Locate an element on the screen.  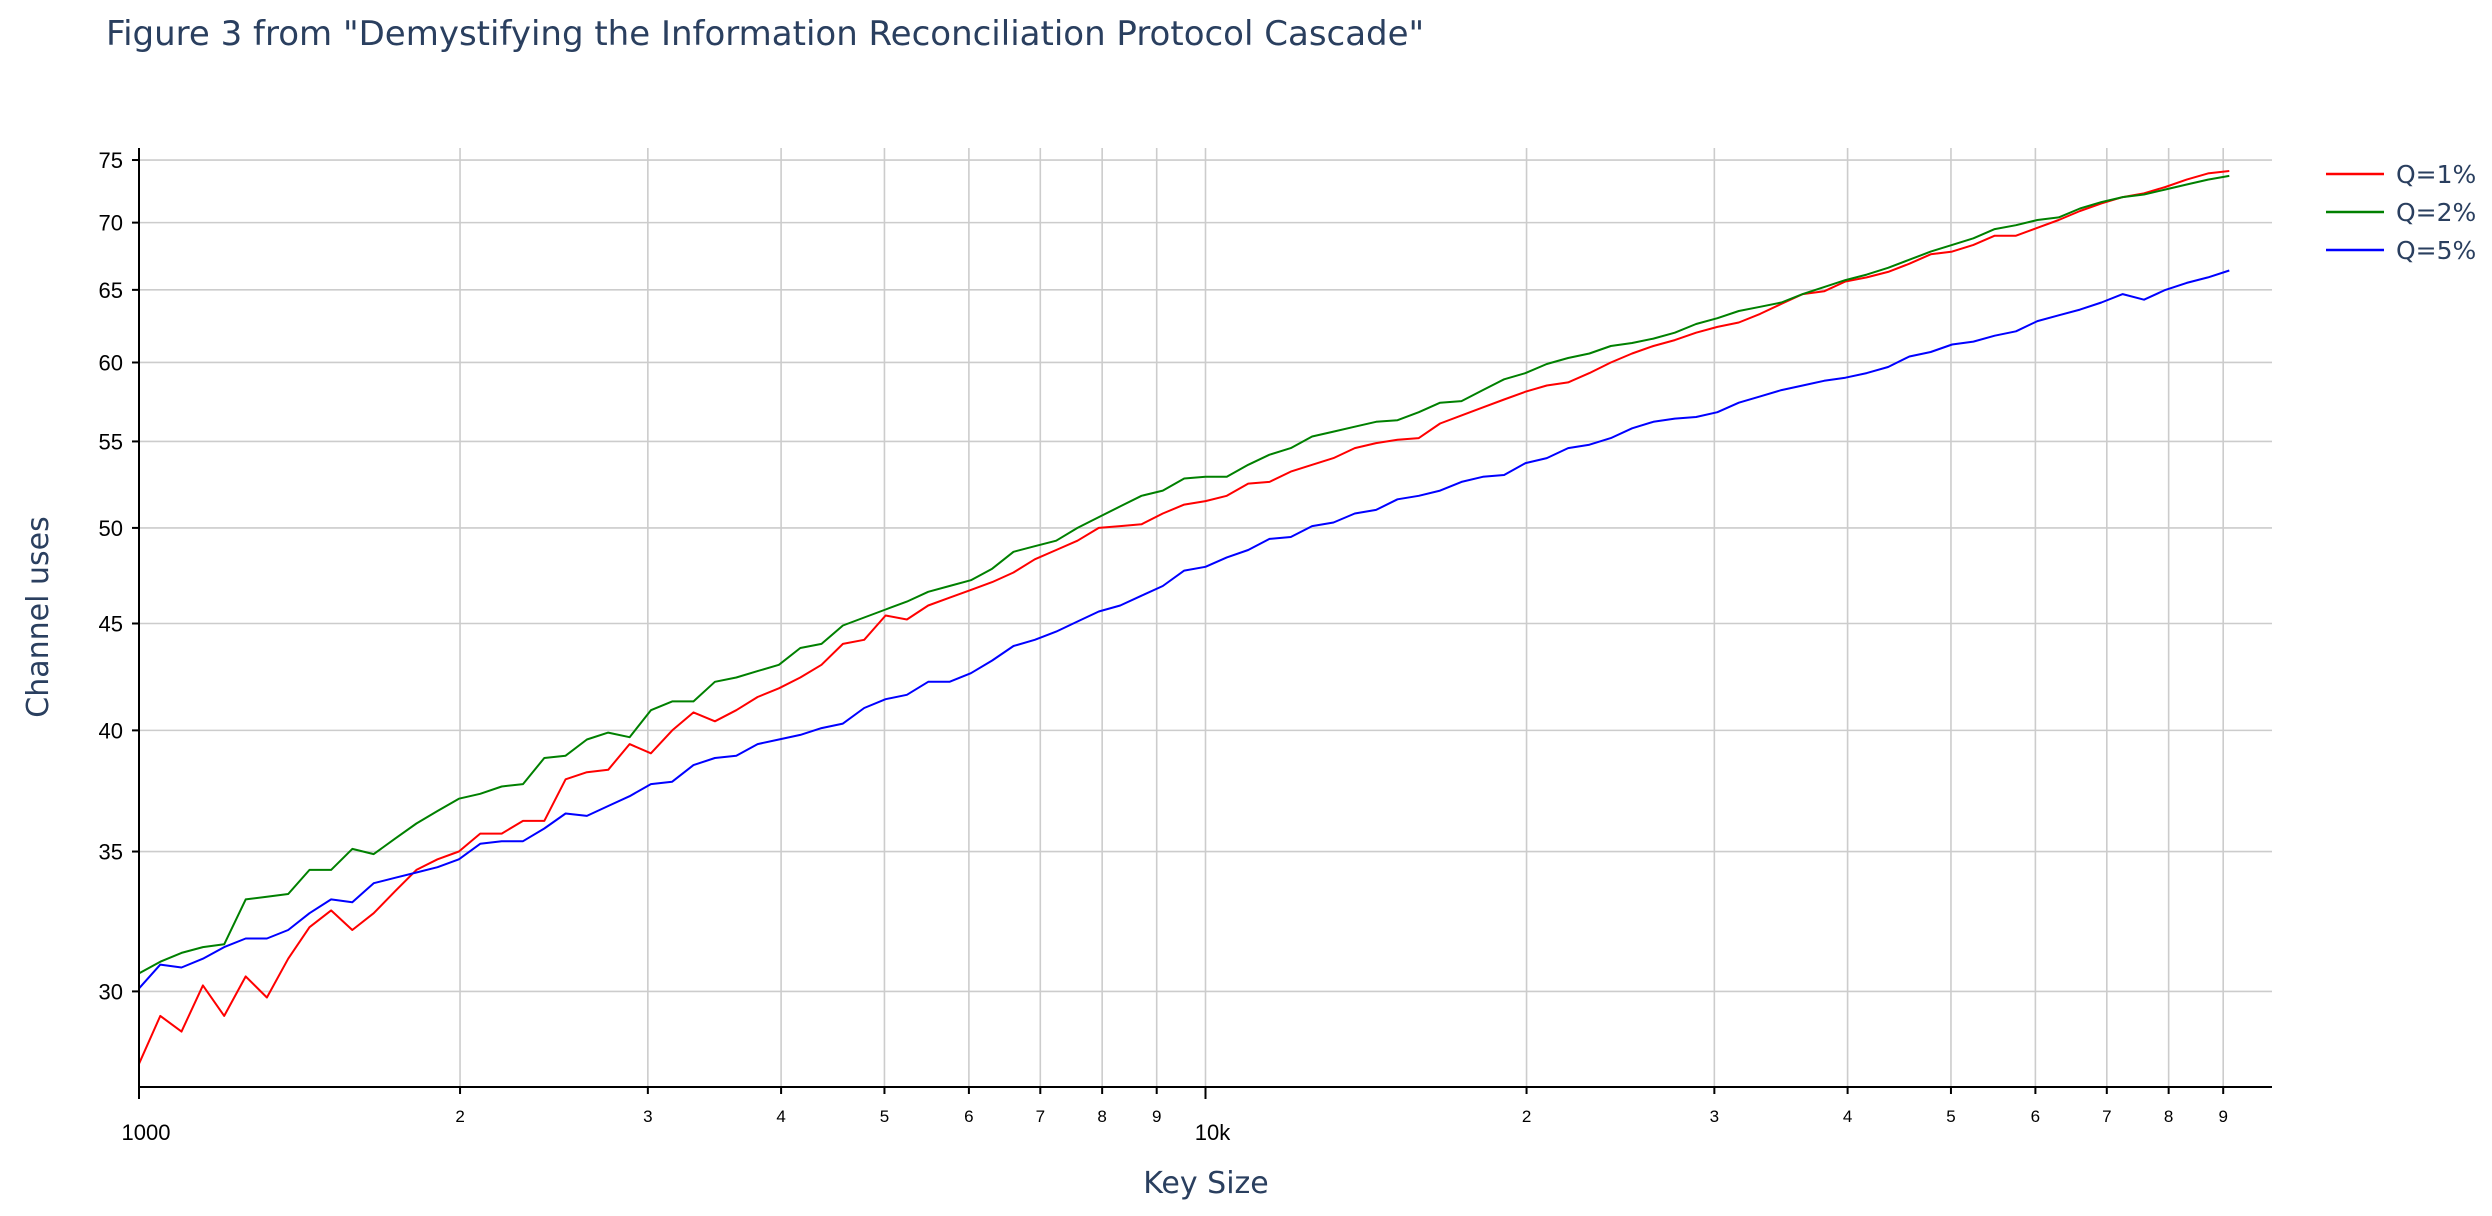
y-tick-label: 65 is located at coordinates (111, 290).